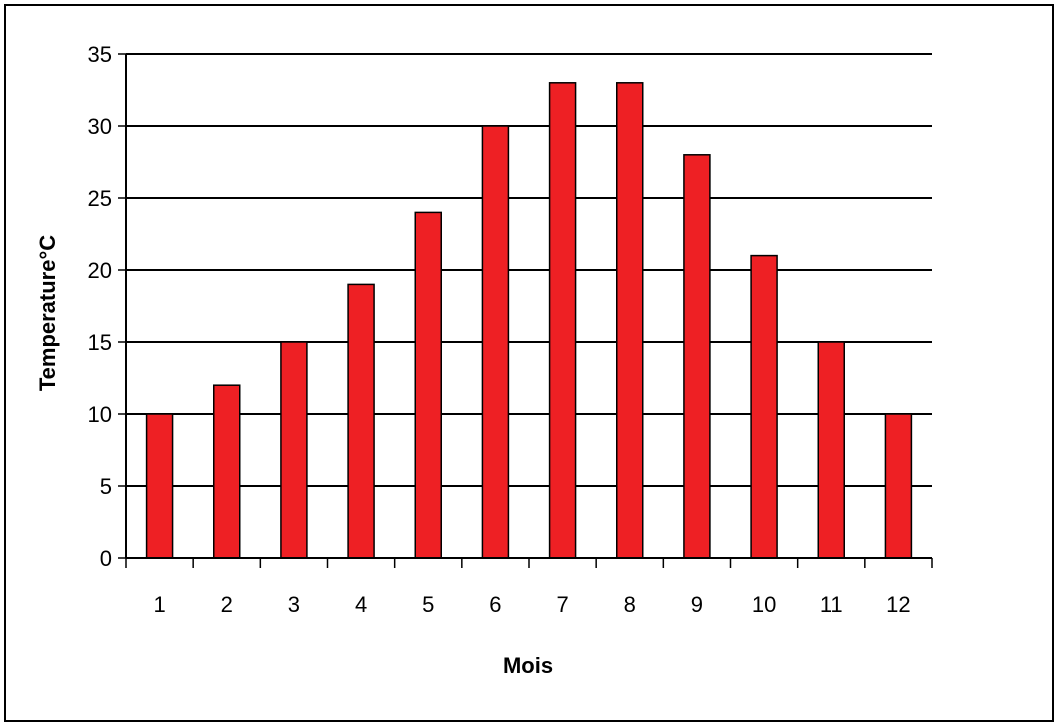  Describe the element at coordinates (100, 198) in the screenshot. I see `y-tick-label: 25` at that location.